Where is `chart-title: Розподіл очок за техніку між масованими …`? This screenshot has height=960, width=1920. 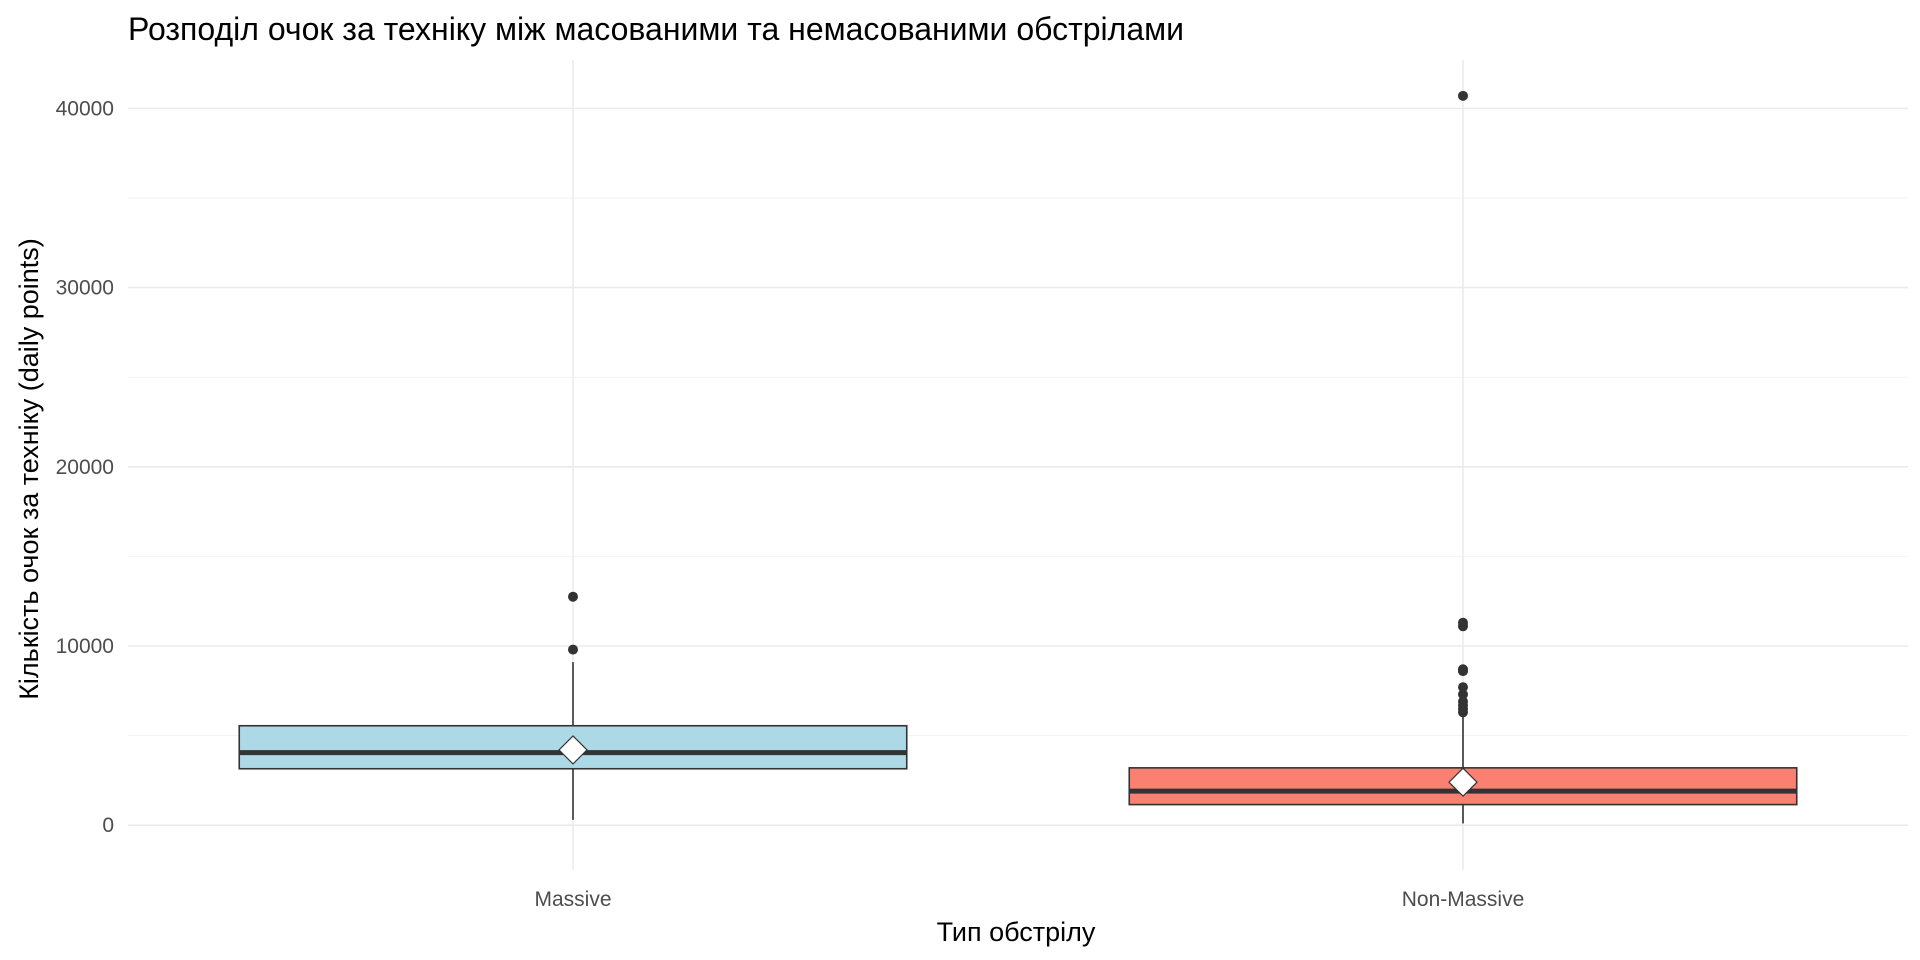 chart-title: Розподіл очок за техніку між масованими … is located at coordinates (656, 29).